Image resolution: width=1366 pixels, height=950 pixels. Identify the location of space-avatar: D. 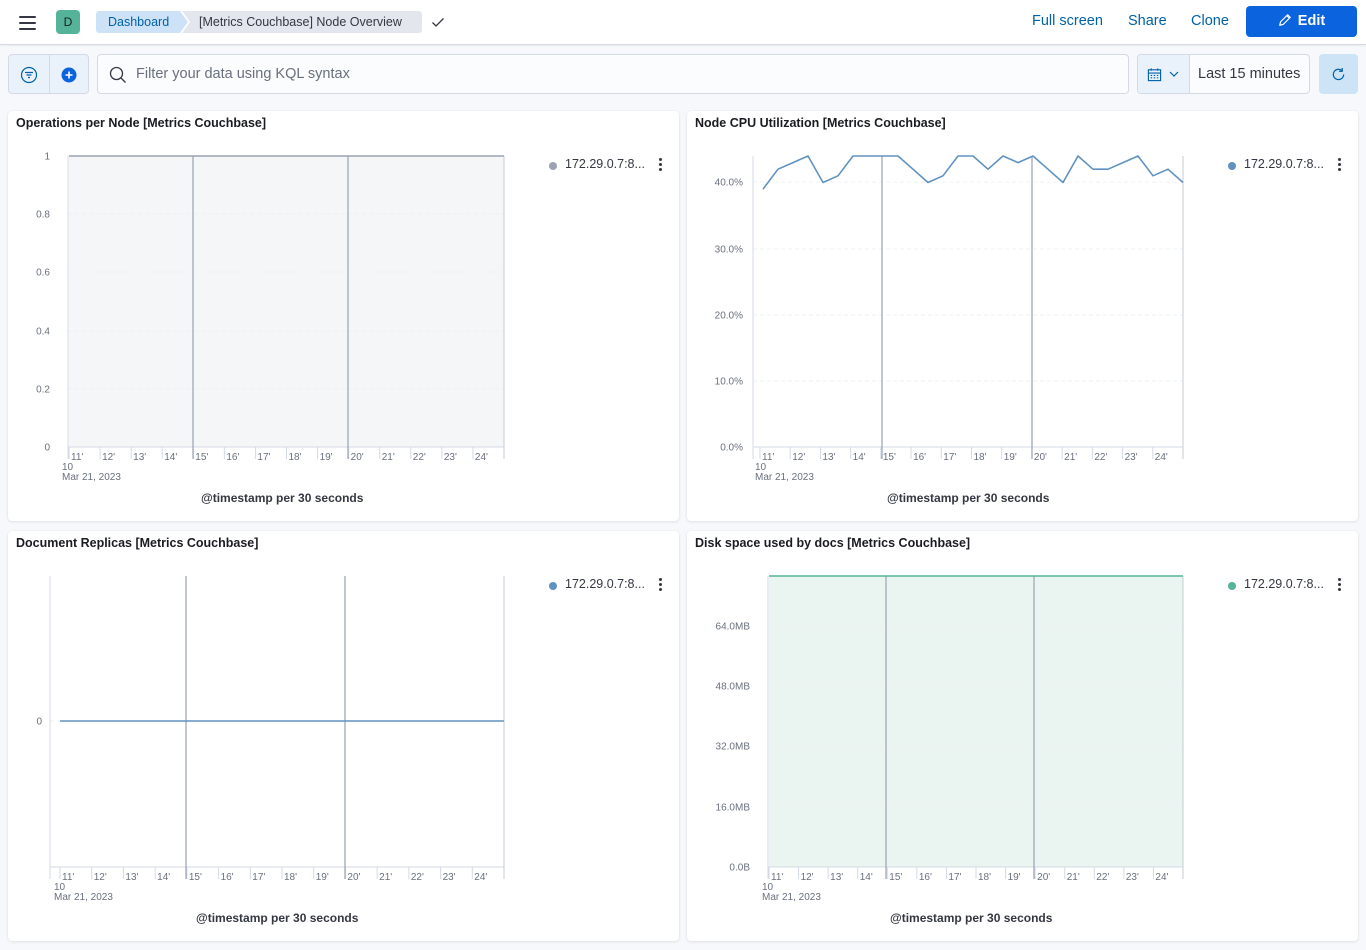
(68, 22).